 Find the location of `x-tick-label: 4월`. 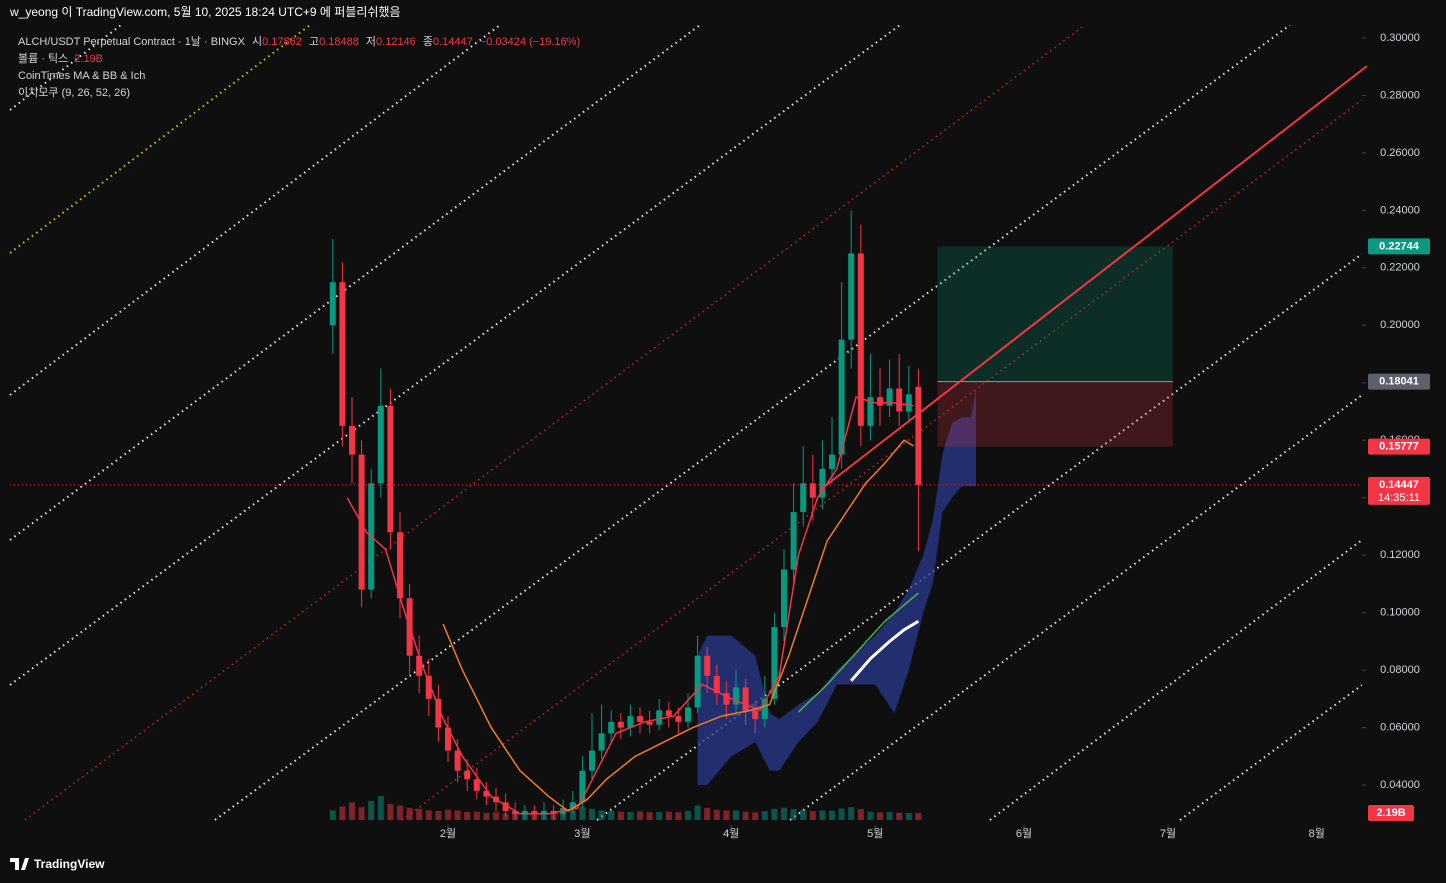

x-tick-label: 4월 is located at coordinates (731, 833).